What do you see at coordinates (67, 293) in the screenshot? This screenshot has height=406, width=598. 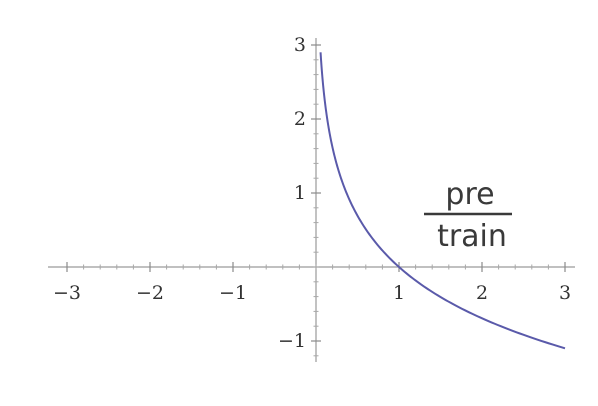 I see `x-tick-label: −3` at bounding box center [67, 293].